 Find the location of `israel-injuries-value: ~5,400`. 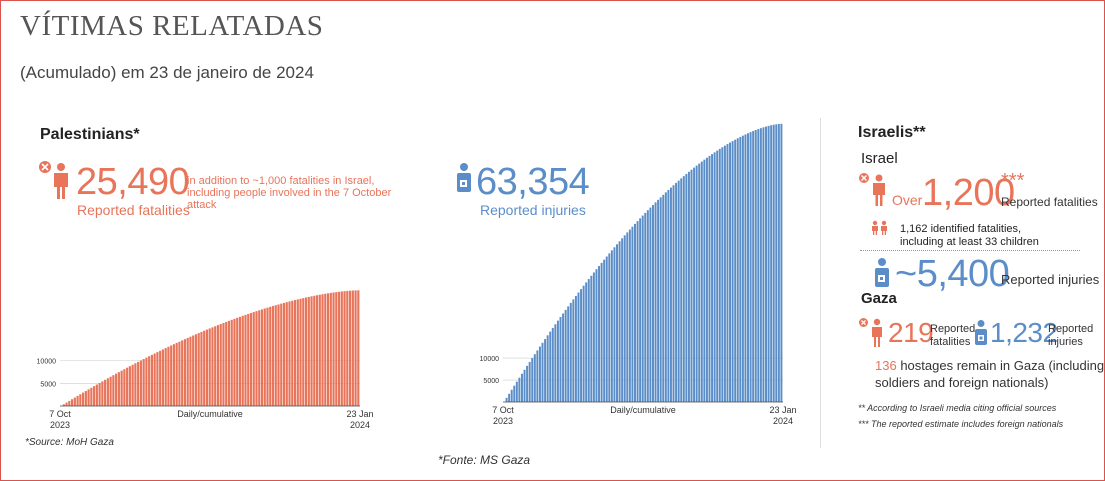

israel-injuries-value: ~5,400 is located at coordinates (952, 274).